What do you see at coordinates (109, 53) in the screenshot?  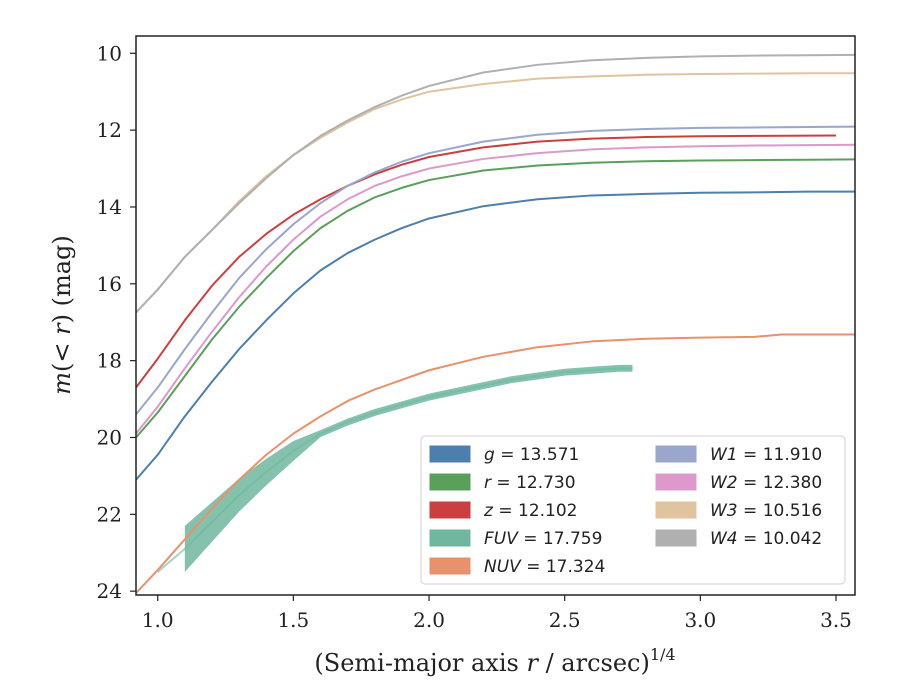 I see `y-tick-label: 10` at bounding box center [109, 53].